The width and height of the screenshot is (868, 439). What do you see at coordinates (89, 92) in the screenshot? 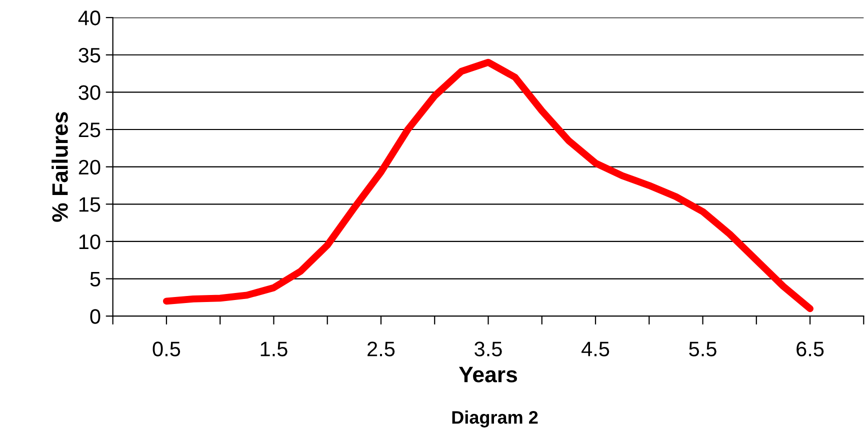
I see `y-tick-label: 30` at bounding box center [89, 92].